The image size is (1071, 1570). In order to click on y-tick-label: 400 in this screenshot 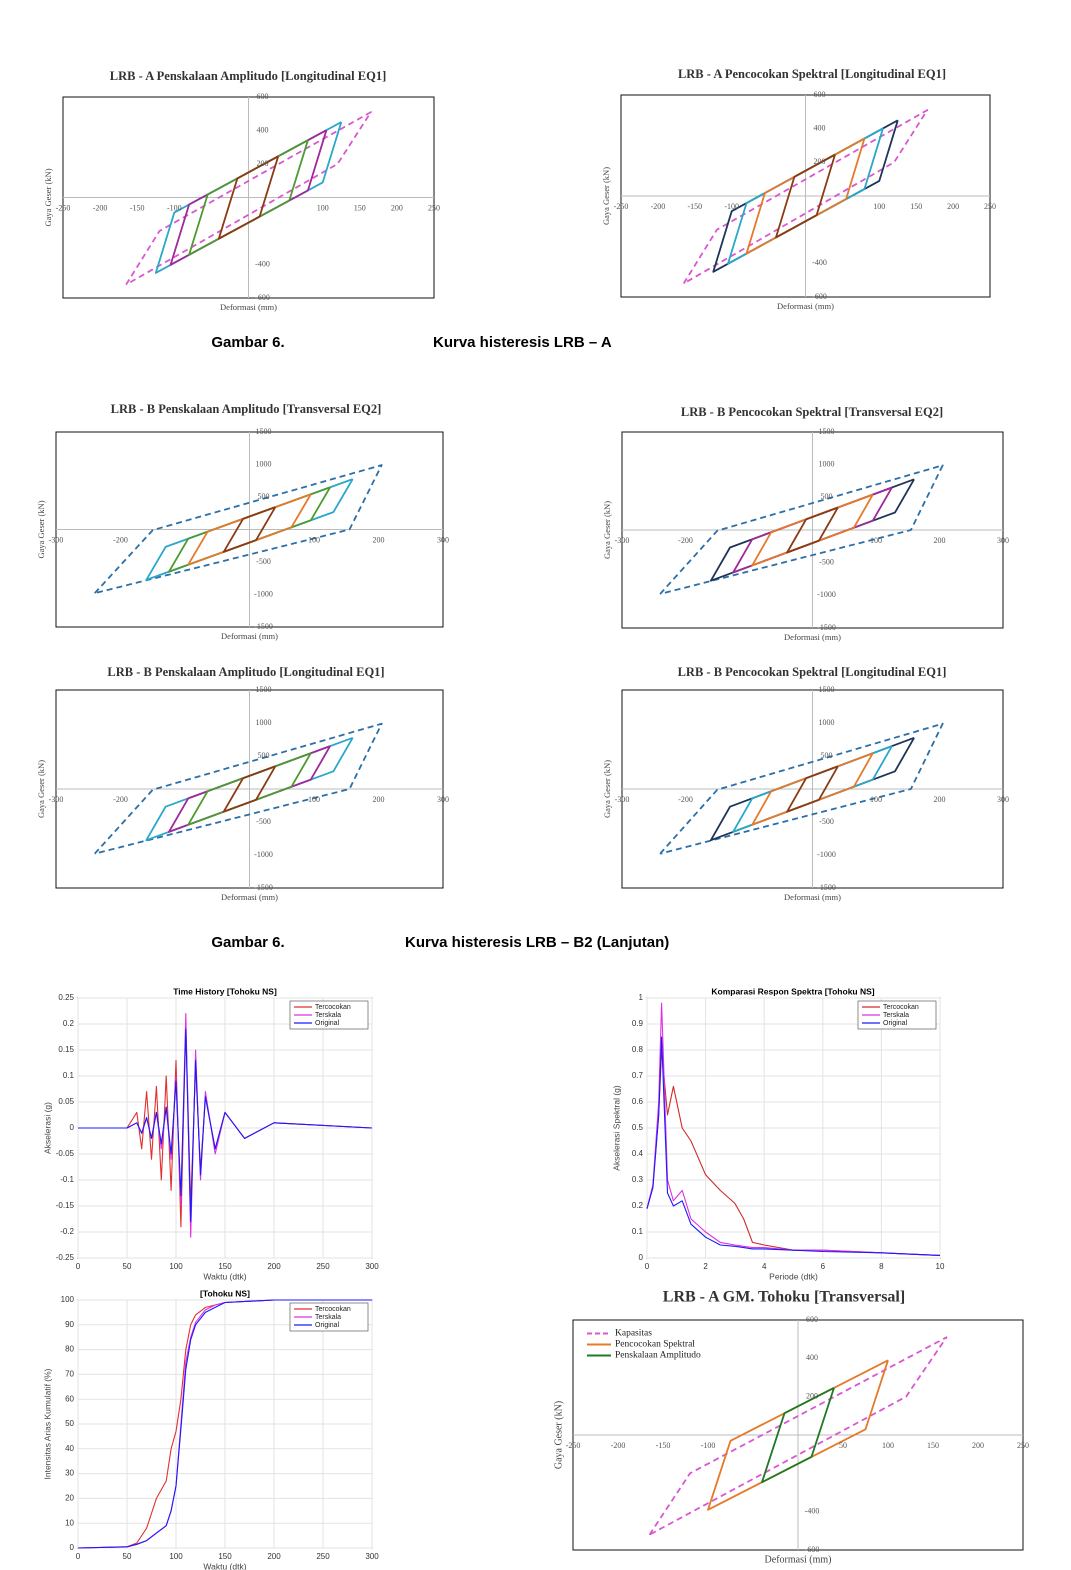, I will do `click(263, 129)`.